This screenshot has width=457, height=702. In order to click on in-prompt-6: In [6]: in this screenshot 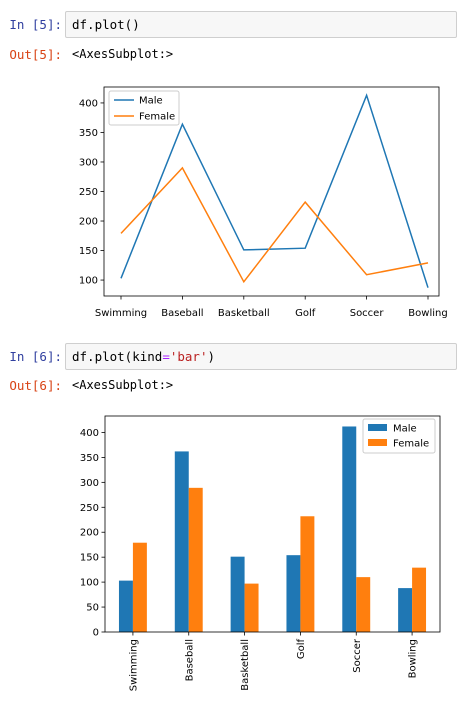, I will do `click(35, 356)`.